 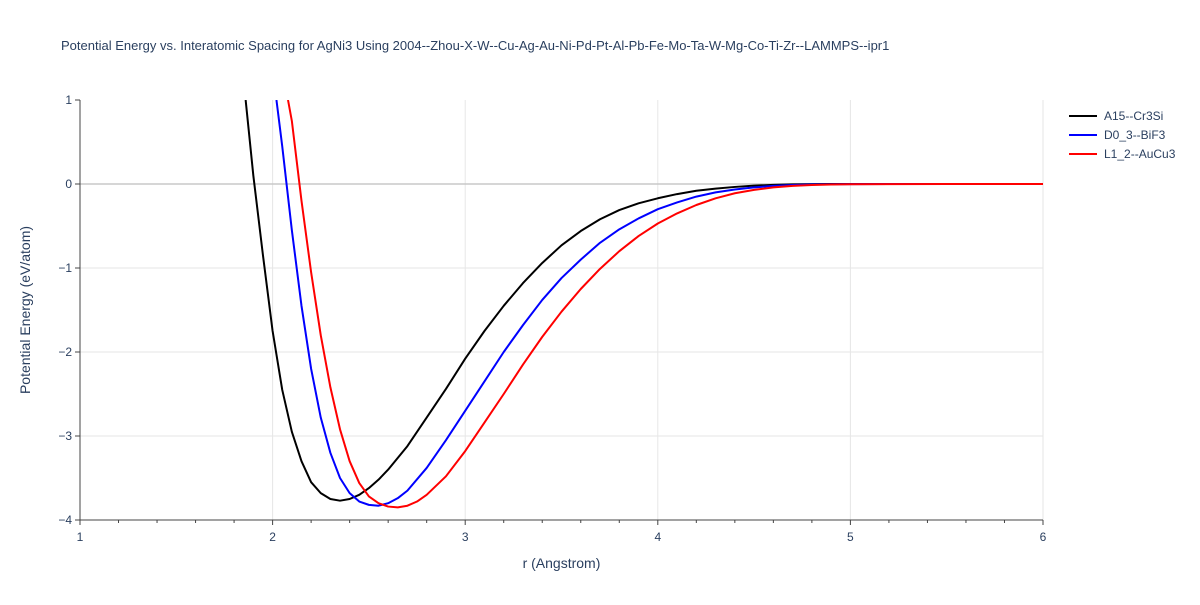 I want to click on x-tick-label: 6, so click(x=1043, y=537).